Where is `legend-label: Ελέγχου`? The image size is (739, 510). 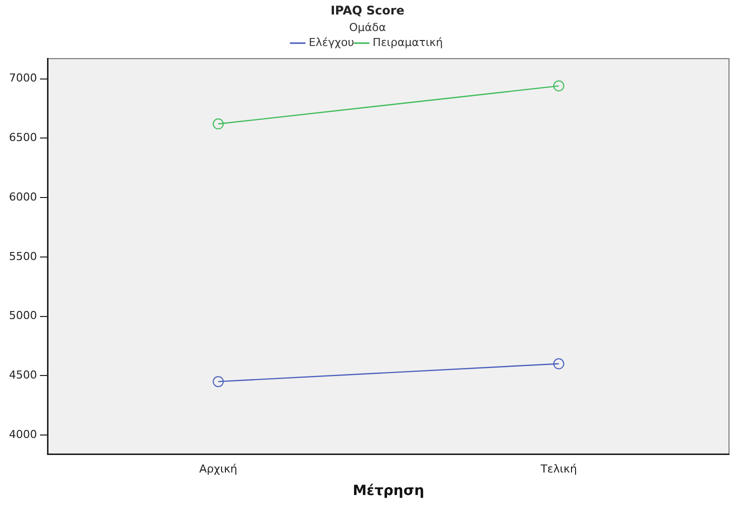
legend-label: Ελέγχου is located at coordinates (331, 42).